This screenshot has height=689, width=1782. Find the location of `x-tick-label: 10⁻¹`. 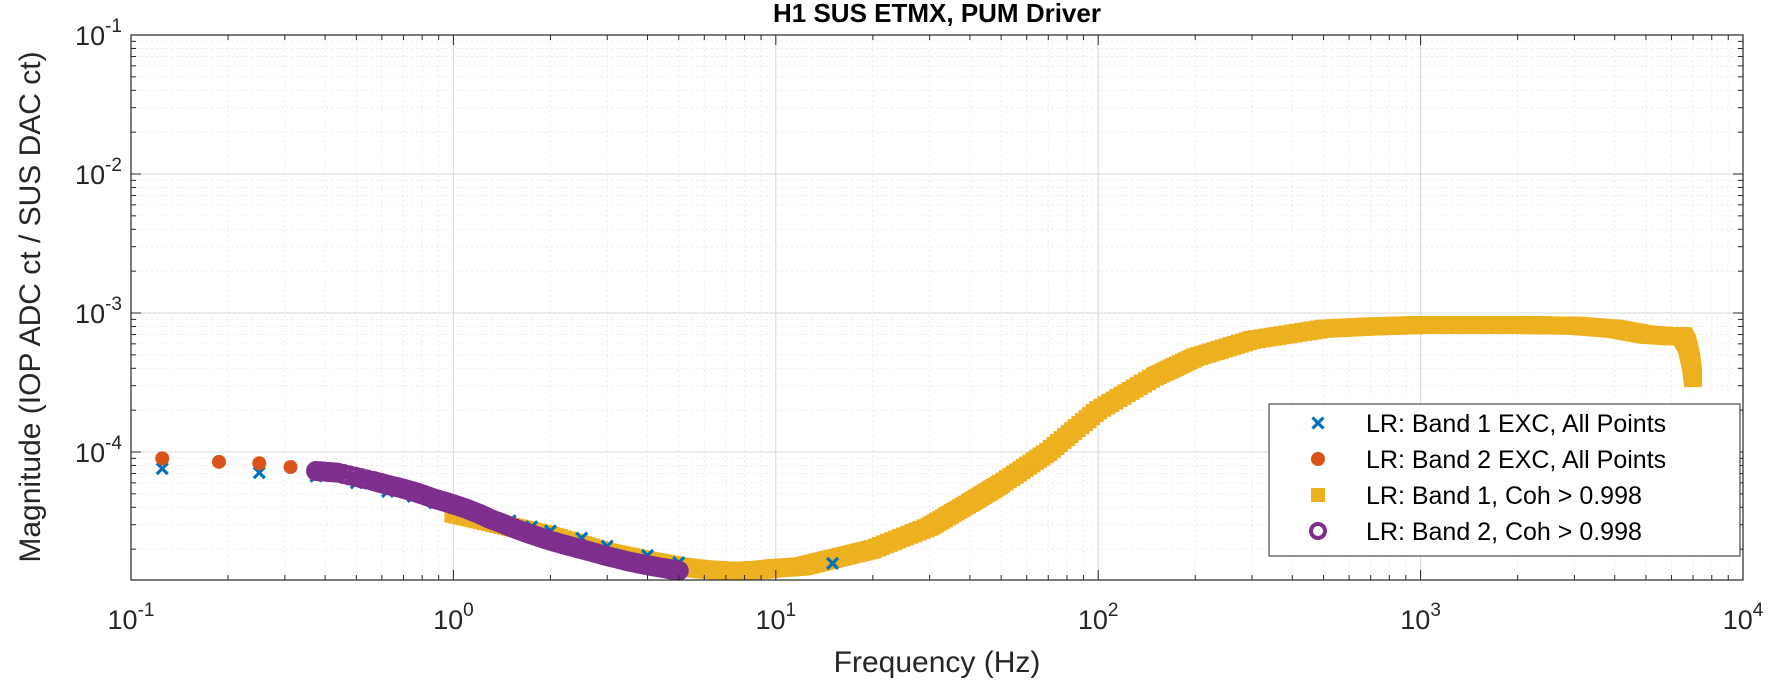

x-tick-label: 10⁻¹ is located at coordinates (131, 617).